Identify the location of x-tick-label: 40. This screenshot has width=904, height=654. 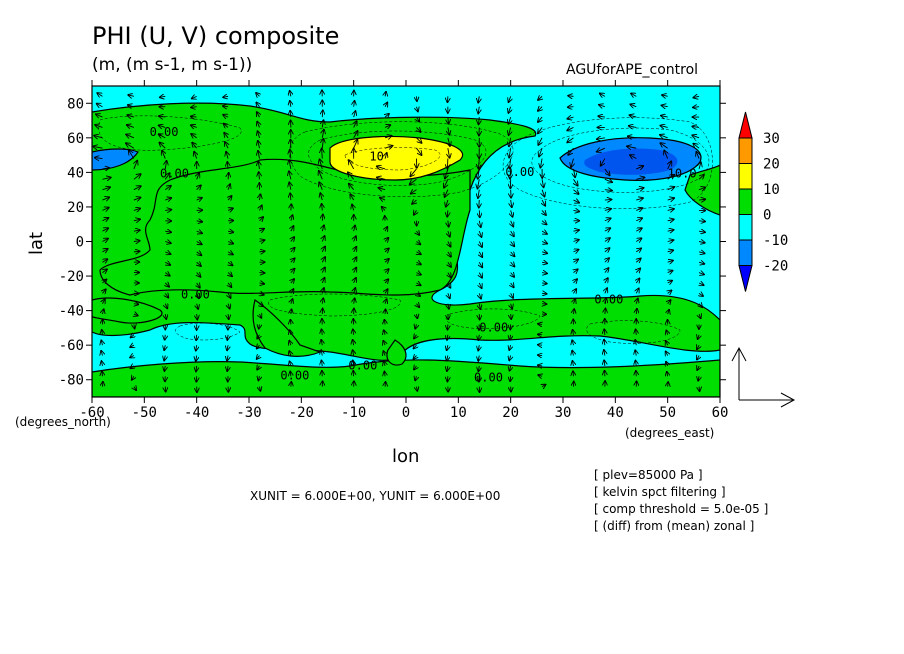
(615, 413).